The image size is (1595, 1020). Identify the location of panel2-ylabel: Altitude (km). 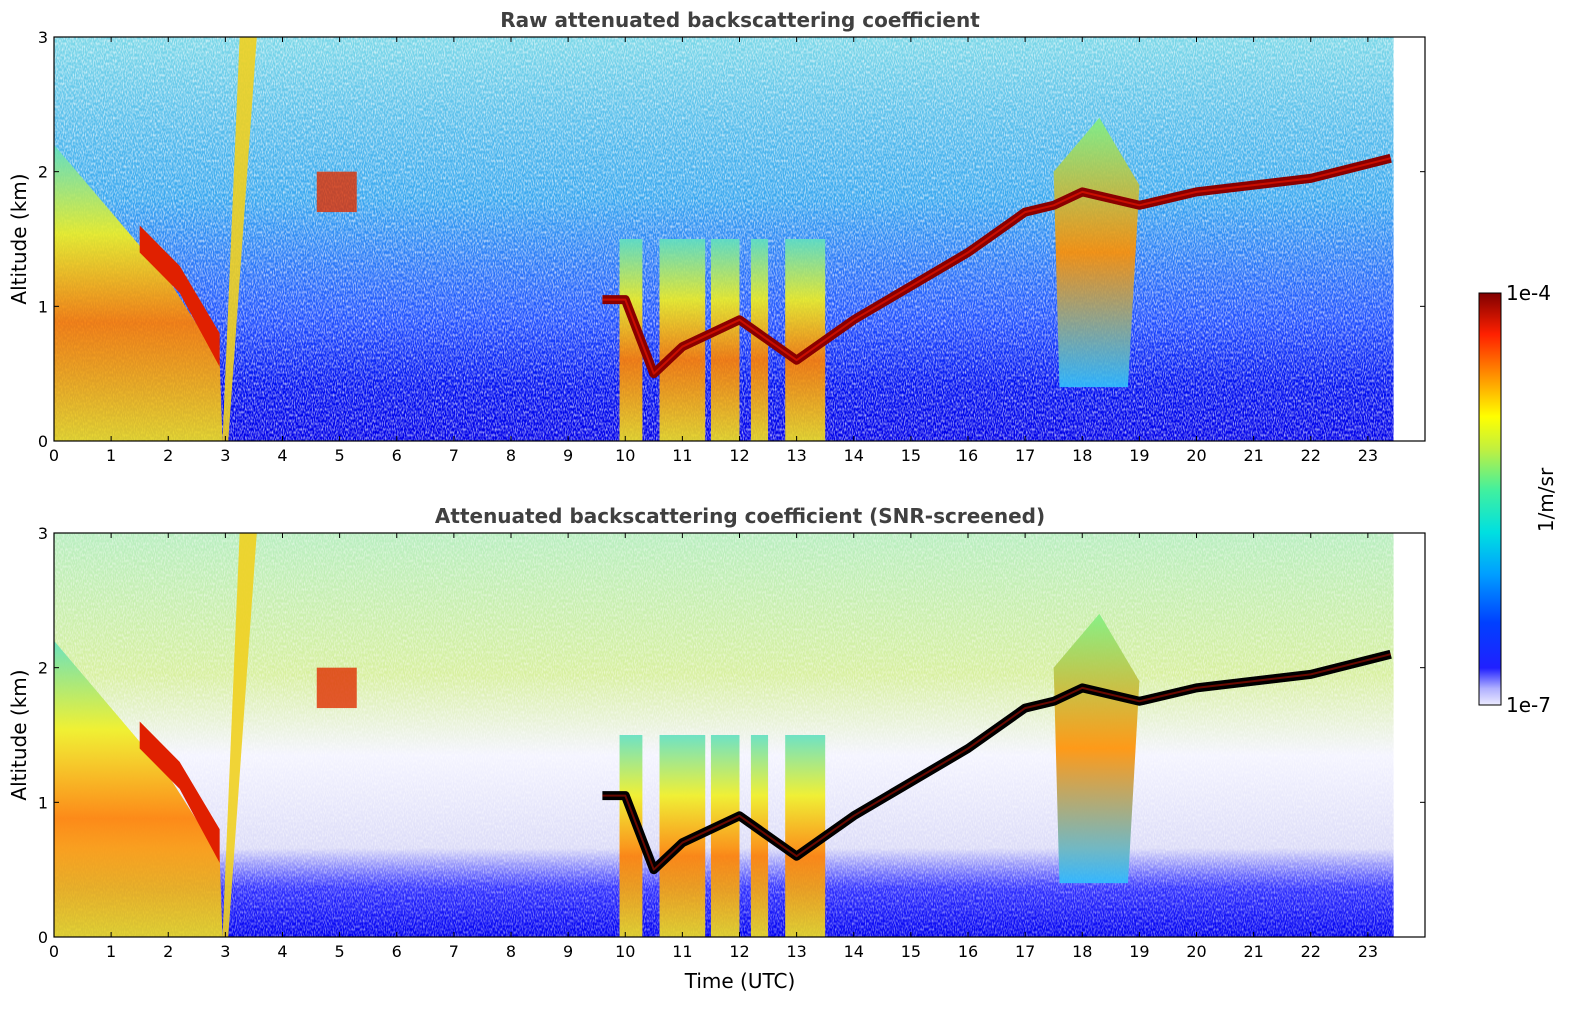
(19, 734).